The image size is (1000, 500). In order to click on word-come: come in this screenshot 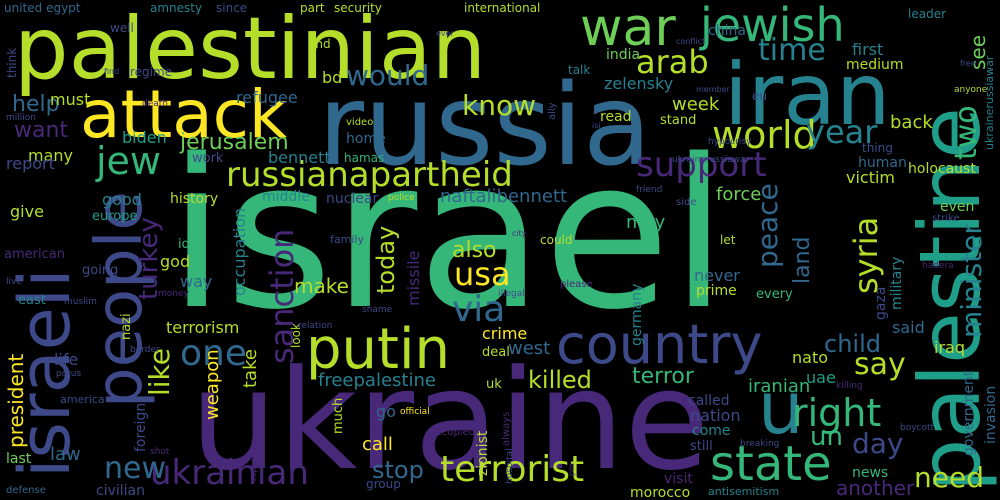, I will do `click(711, 431)`.